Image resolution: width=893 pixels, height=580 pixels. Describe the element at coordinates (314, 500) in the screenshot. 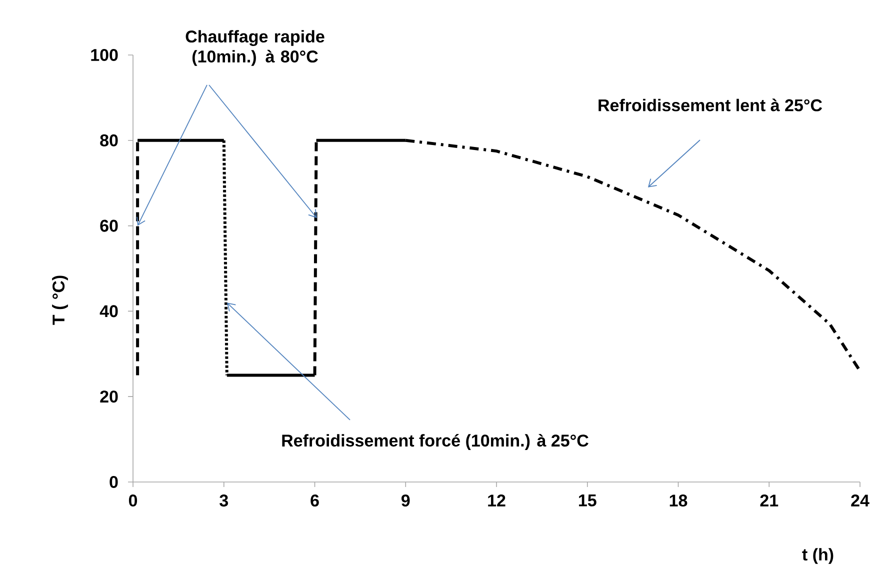

I see `x-tick-label: 6` at that location.